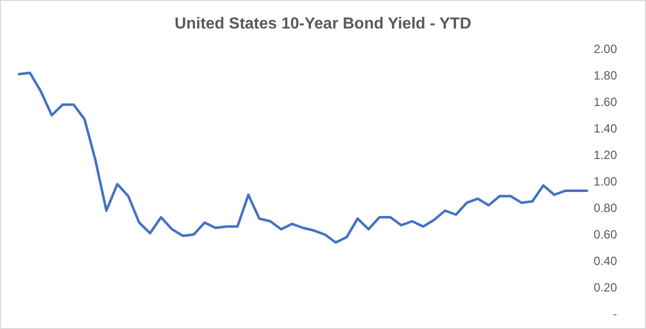  What do you see at coordinates (606, 49) in the screenshot?
I see `y-tick-label: 2.00` at bounding box center [606, 49].